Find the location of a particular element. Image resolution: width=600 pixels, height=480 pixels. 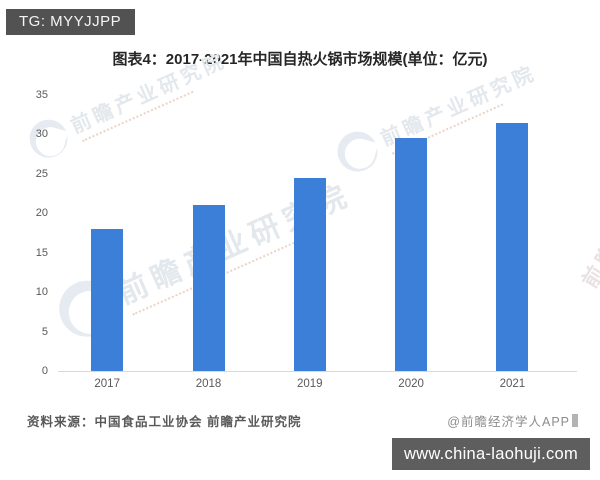

text-cursor-artifact is located at coordinates (575, 420).